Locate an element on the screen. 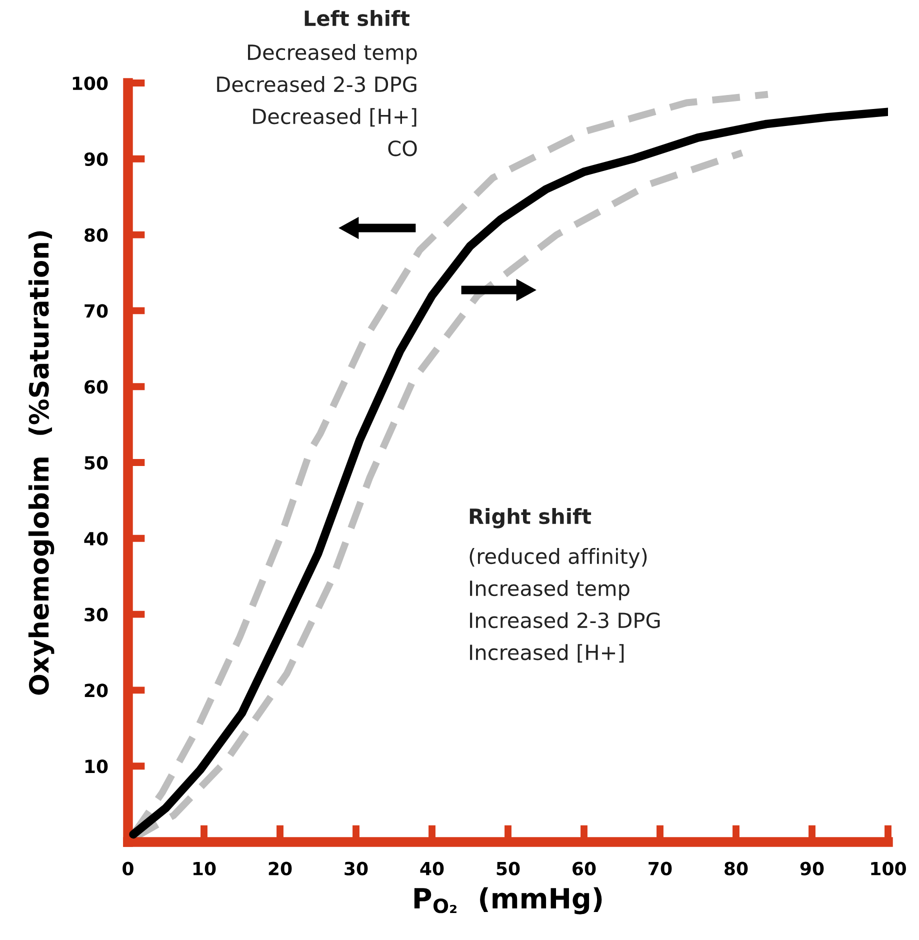  x-tick-label: 20 is located at coordinates (280, 869).